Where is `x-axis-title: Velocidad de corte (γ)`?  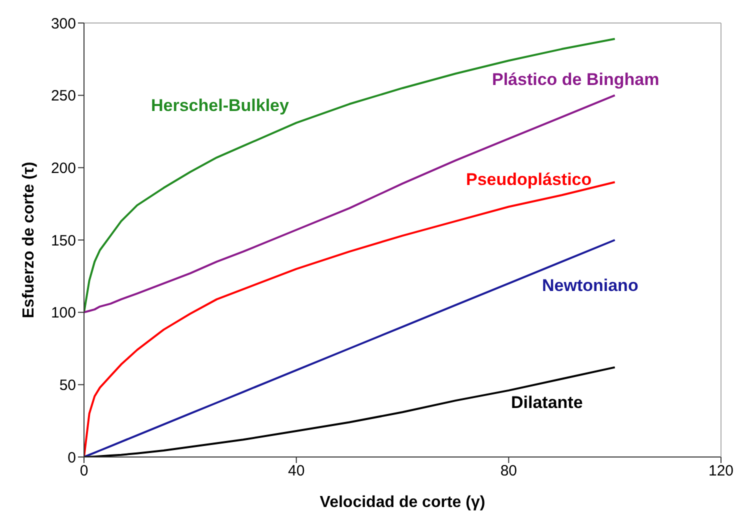
x-axis-title: Velocidad de corte (γ) is located at coordinates (403, 502).